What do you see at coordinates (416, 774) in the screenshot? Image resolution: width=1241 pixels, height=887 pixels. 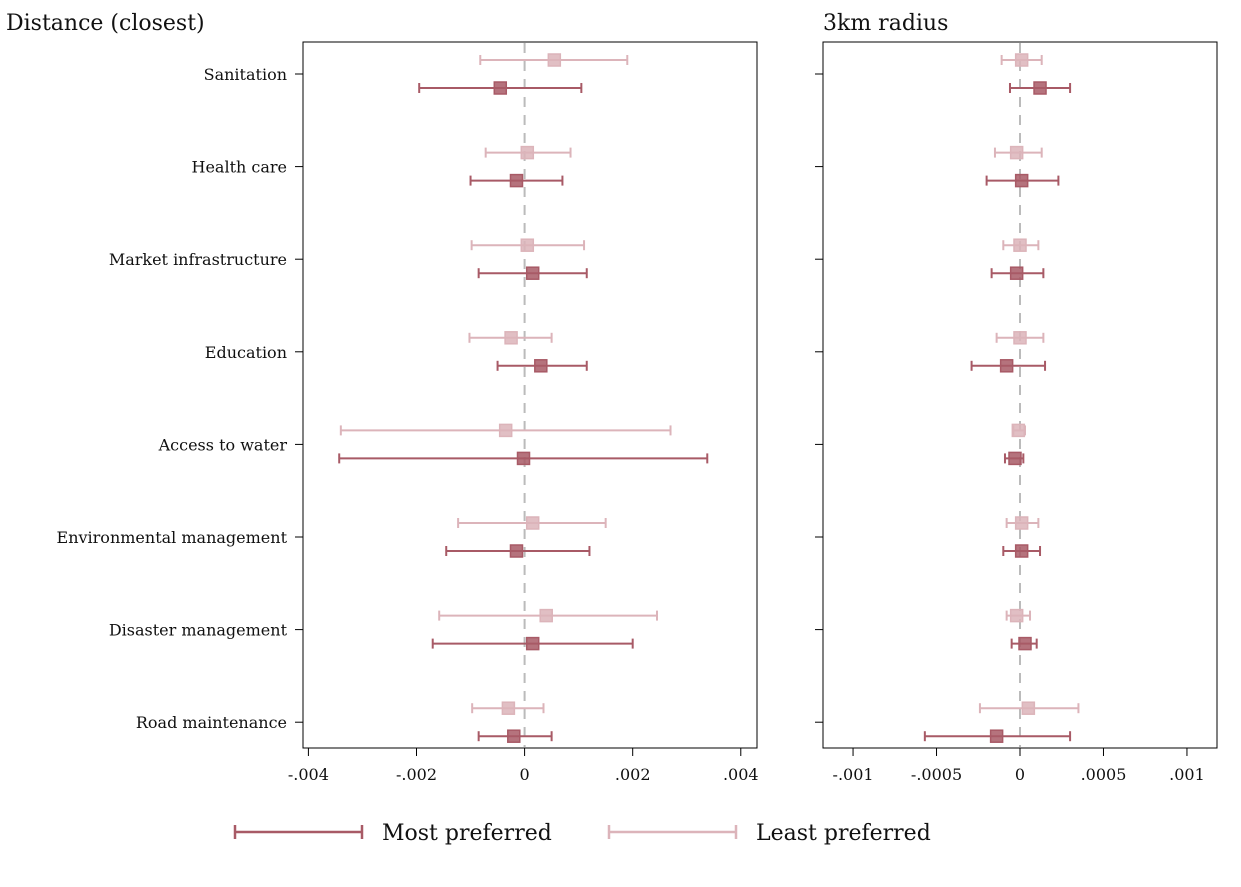 I see `x-tick-label: -.002` at bounding box center [416, 774].